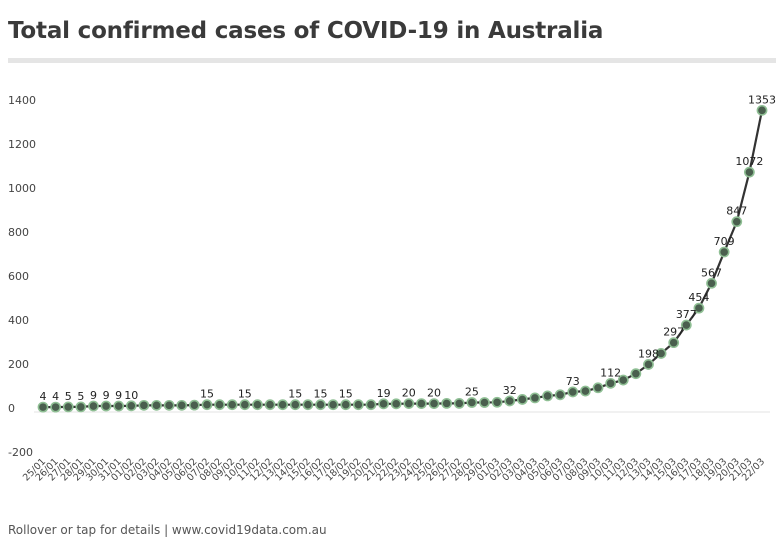 The width and height of the screenshot is (784, 537). Describe the element at coordinates (68, 396) in the screenshot. I see `data-label: 5` at that location.